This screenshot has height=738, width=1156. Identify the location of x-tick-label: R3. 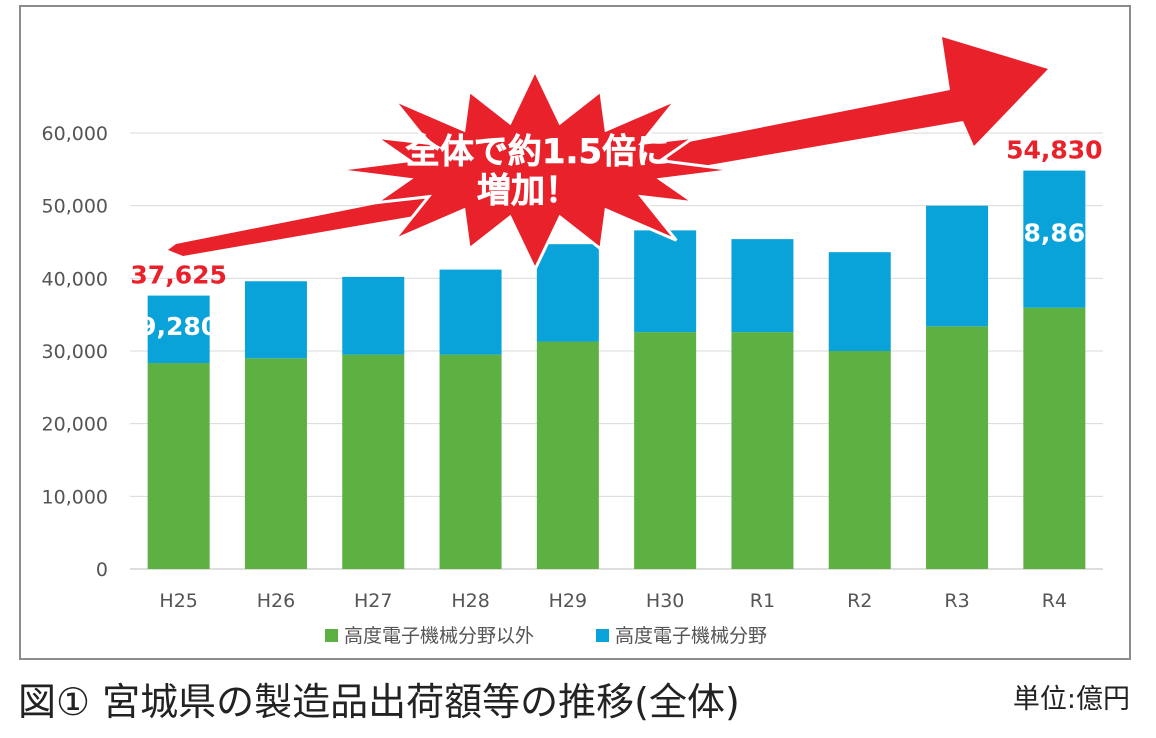
(956, 601).